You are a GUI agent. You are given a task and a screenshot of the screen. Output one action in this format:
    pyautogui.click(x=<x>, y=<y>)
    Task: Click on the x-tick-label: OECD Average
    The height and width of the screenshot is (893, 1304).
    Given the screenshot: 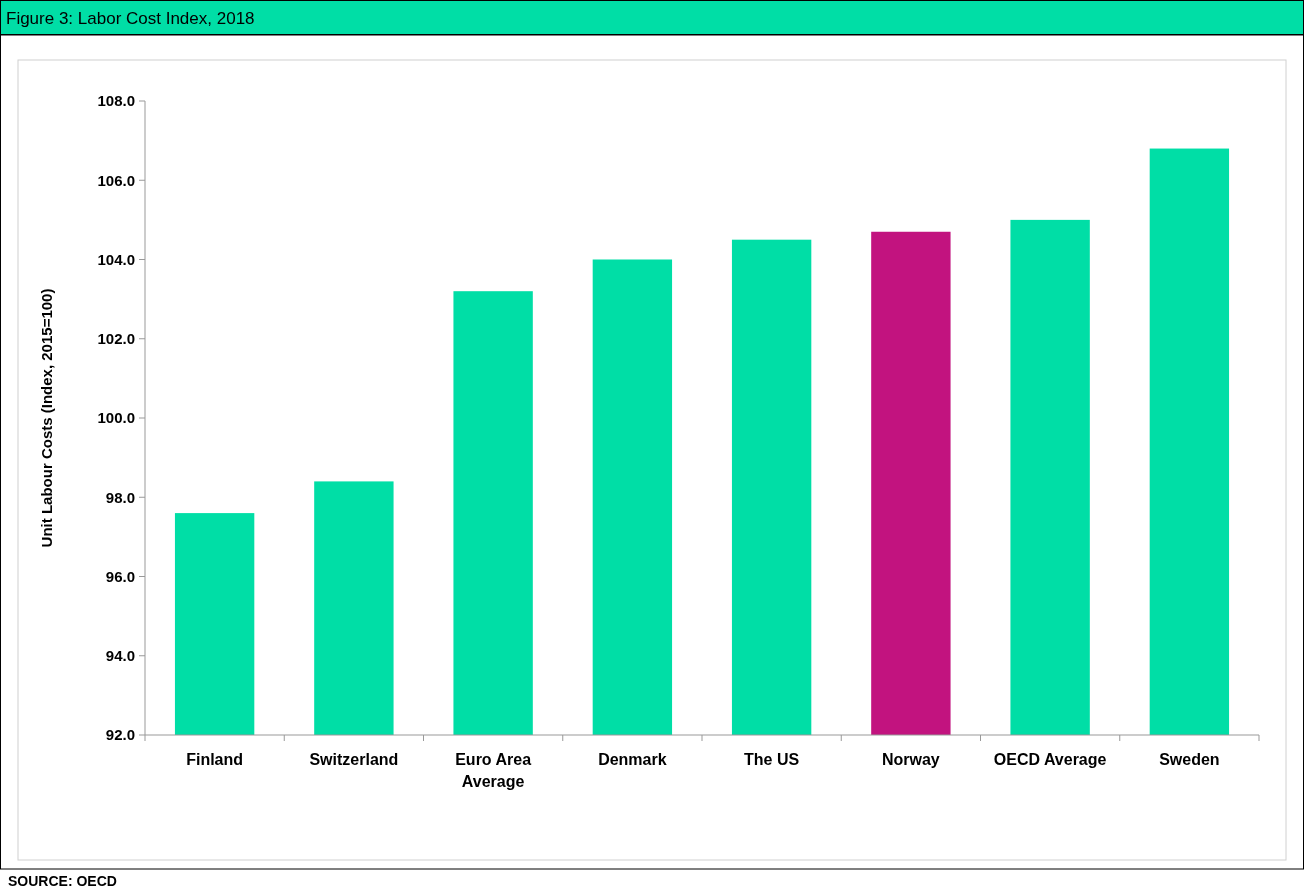 What is the action you would take?
    pyautogui.click(x=1050, y=759)
    